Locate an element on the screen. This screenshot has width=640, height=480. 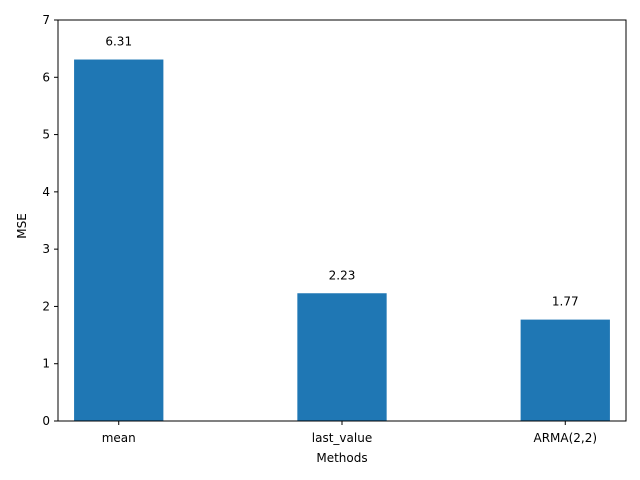
x-tick-label-0: mean is located at coordinates (119, 438).